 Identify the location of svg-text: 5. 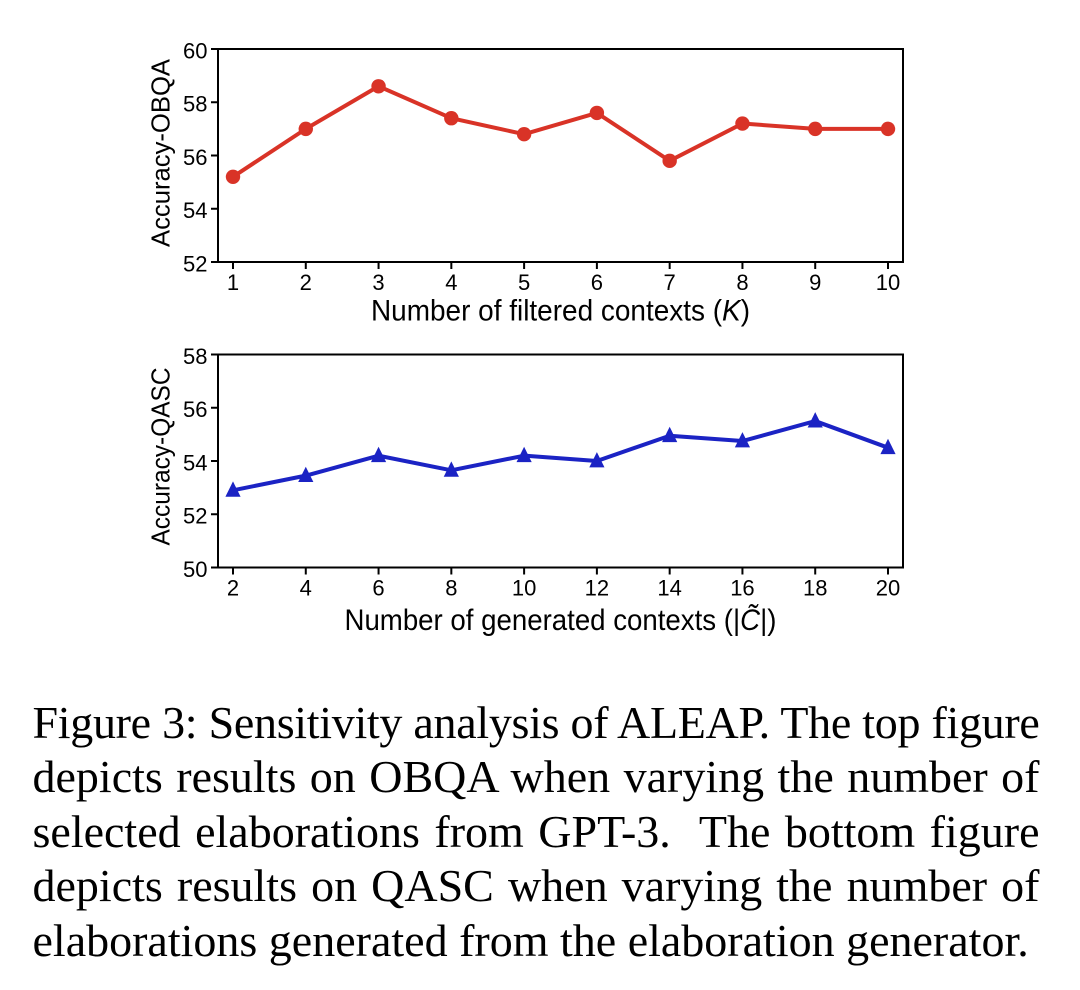
(524, 282).